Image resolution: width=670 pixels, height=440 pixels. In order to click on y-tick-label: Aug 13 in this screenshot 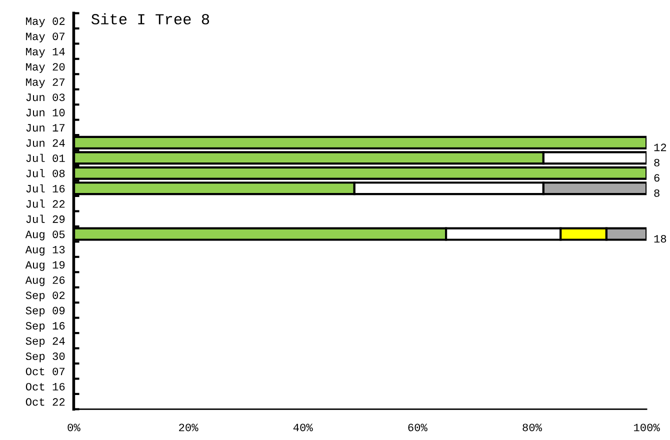, I will do `click(45, 251)`.